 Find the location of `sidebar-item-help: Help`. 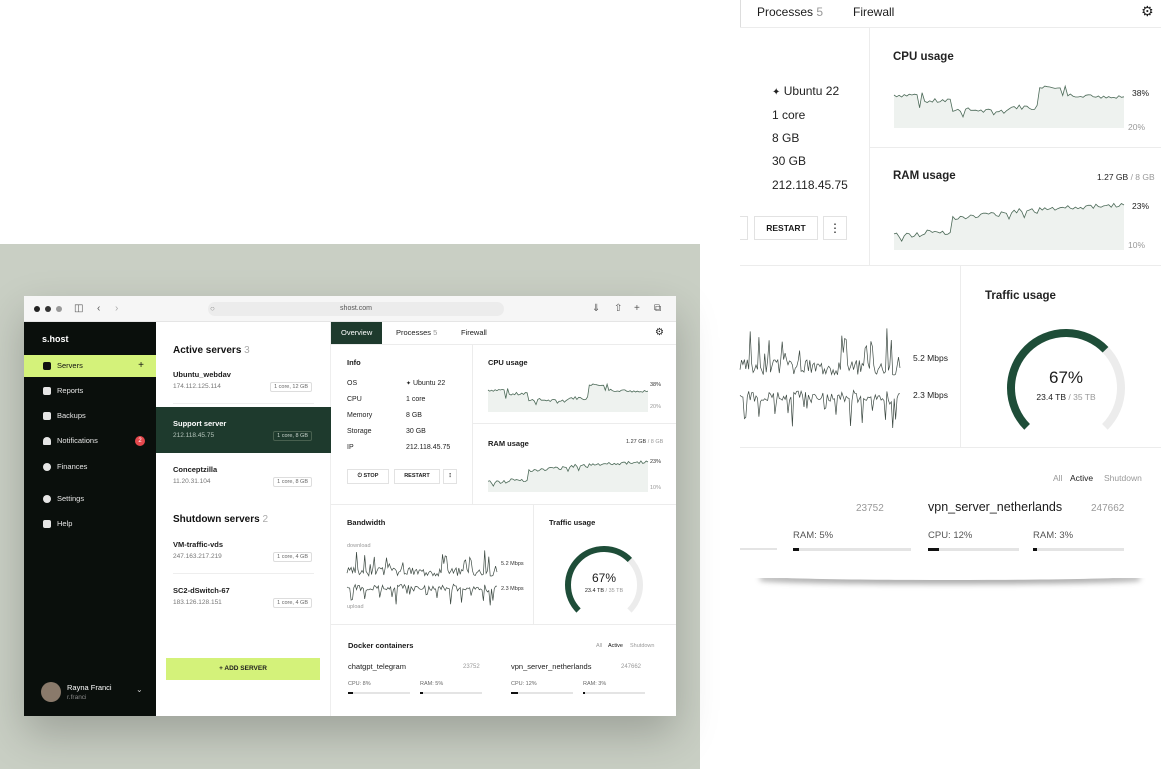

sidebar-item-help: Help is located at coordinates (90, 524).